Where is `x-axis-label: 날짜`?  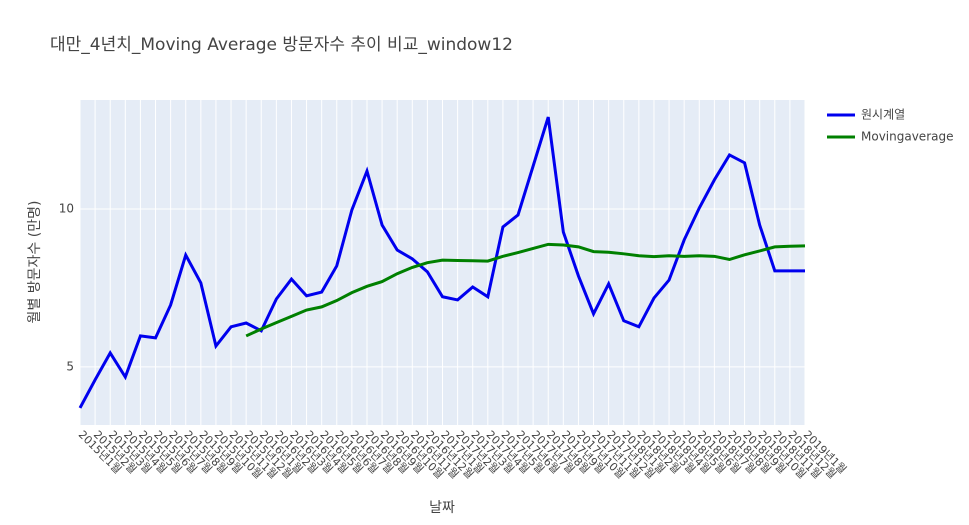 x-axis-label: 날짜 is located at coordinates (442, 508).